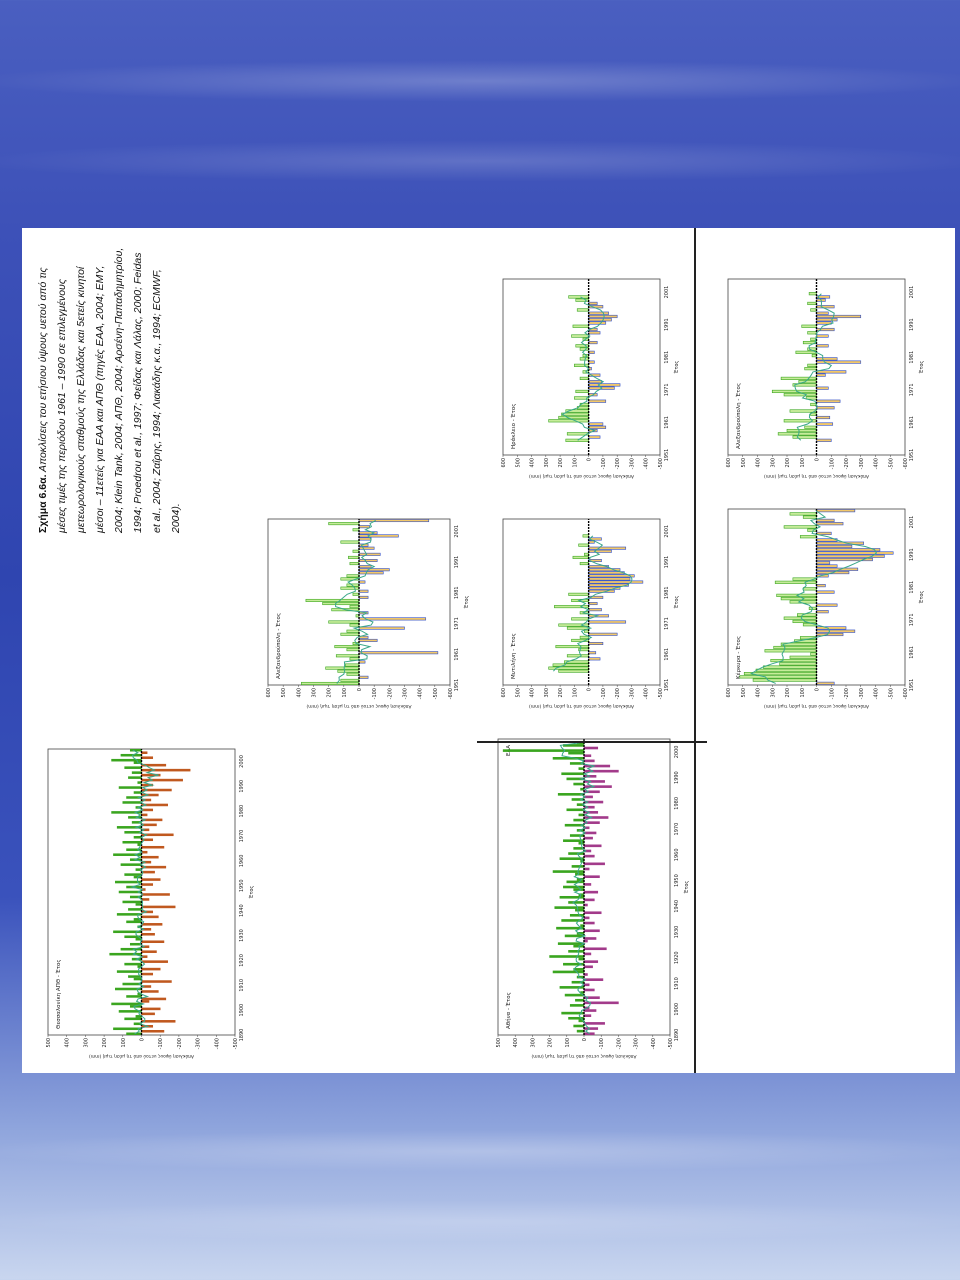 Image resolution: width=960 pixels, height=1280 pixels. What do you see at coordinates (818, 689) in the screenshot?
I see `y-tick-label: 0` at bounding box center [818, 689].